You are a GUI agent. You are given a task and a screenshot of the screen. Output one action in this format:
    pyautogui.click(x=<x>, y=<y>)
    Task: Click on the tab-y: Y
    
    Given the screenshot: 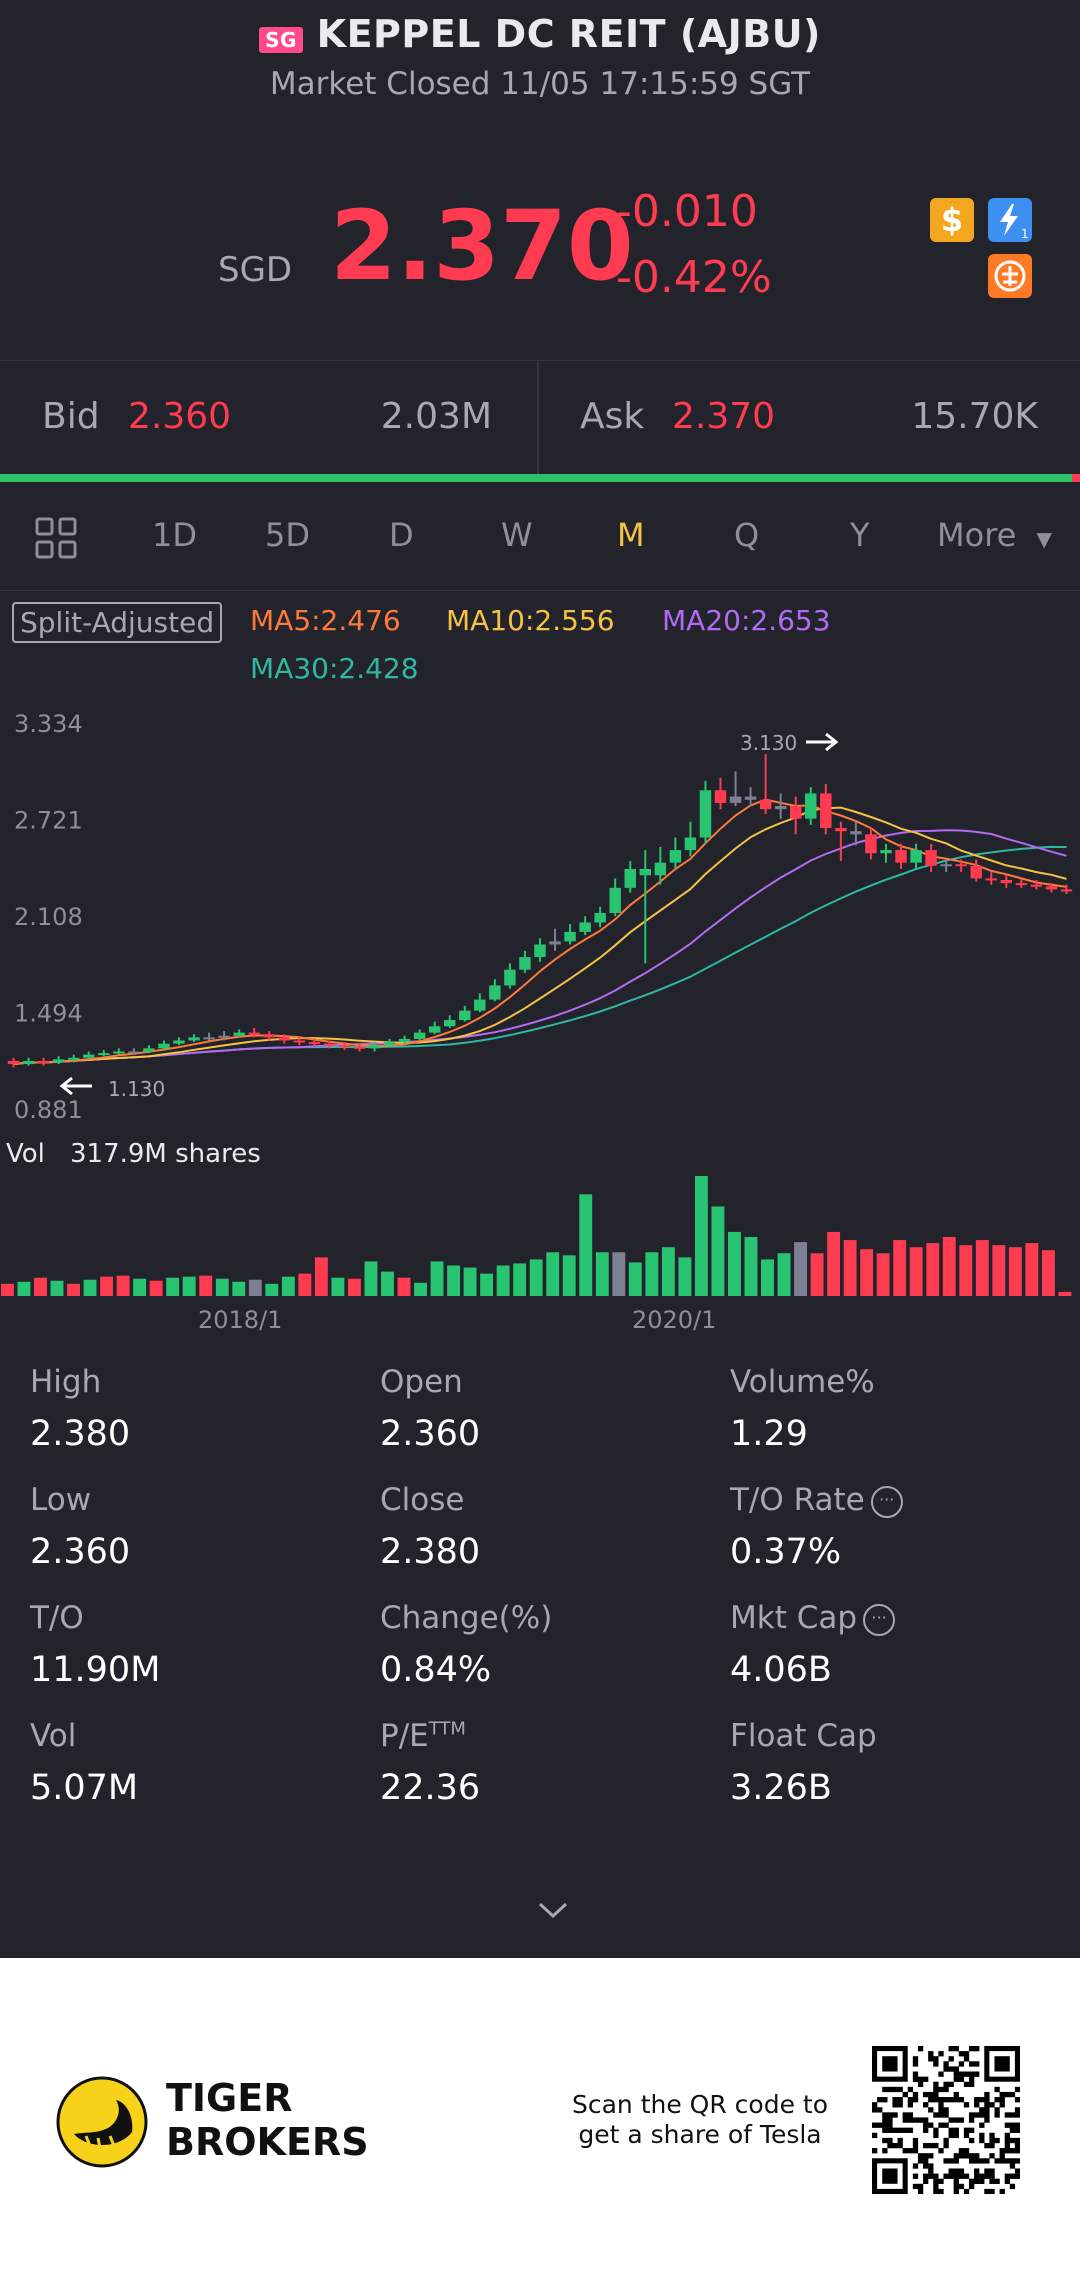 What is the action you would take?
    pyautogui.click(x=860, y=535)
    